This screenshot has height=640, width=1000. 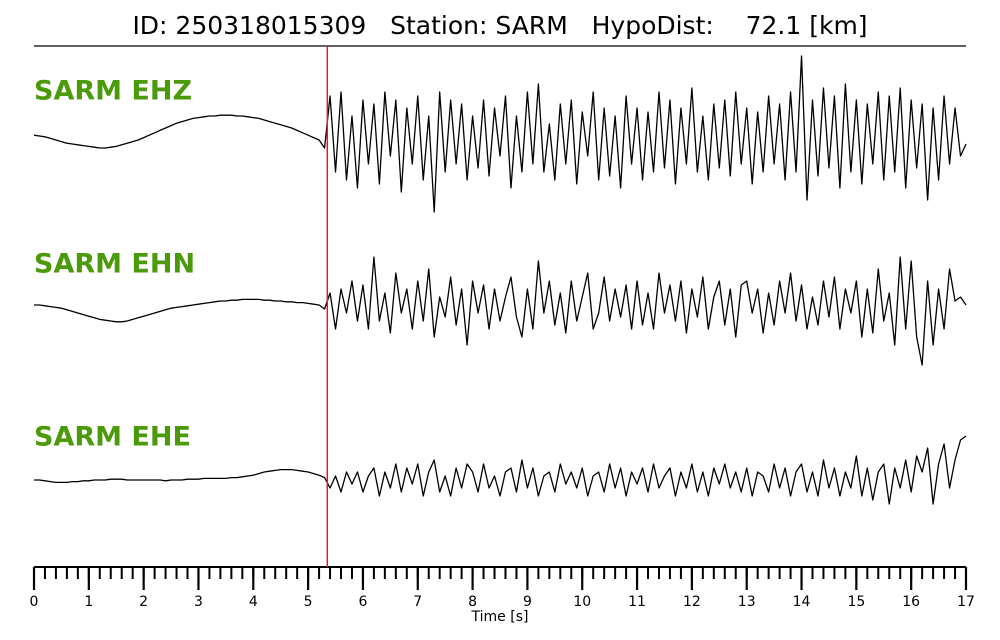 I want to click on x-tick-label: 17, so click(x=966, y=602).